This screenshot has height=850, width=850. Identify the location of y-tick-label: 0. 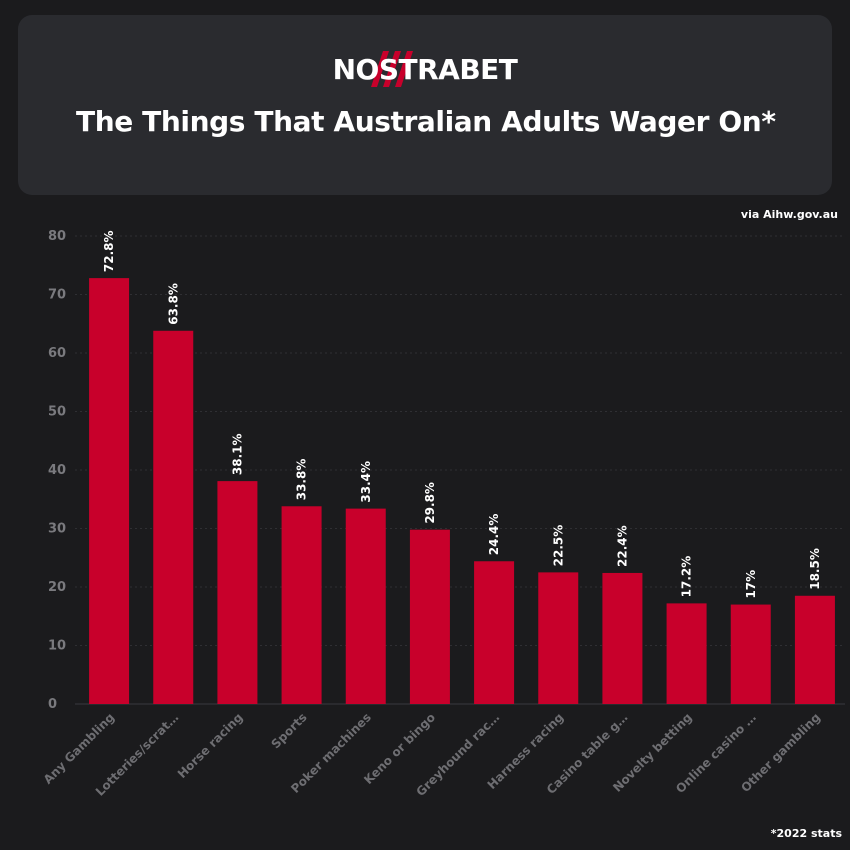
(52, 704).